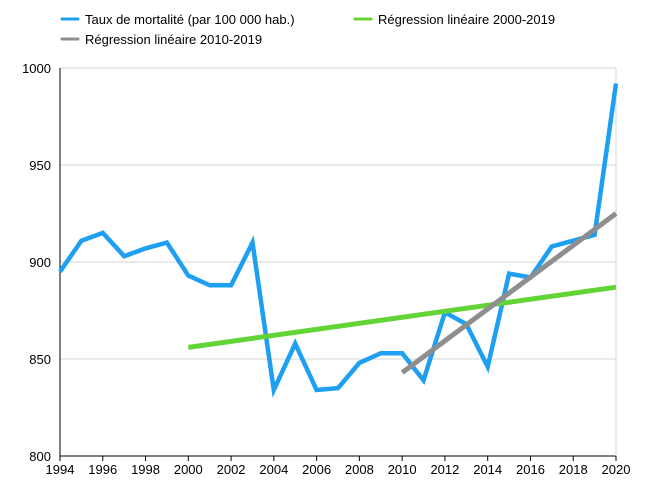  What do you see at coordinates (40, 456) in the screenshot?
I see `y-tick-label-800: 800` at bounding box center [40, 456].